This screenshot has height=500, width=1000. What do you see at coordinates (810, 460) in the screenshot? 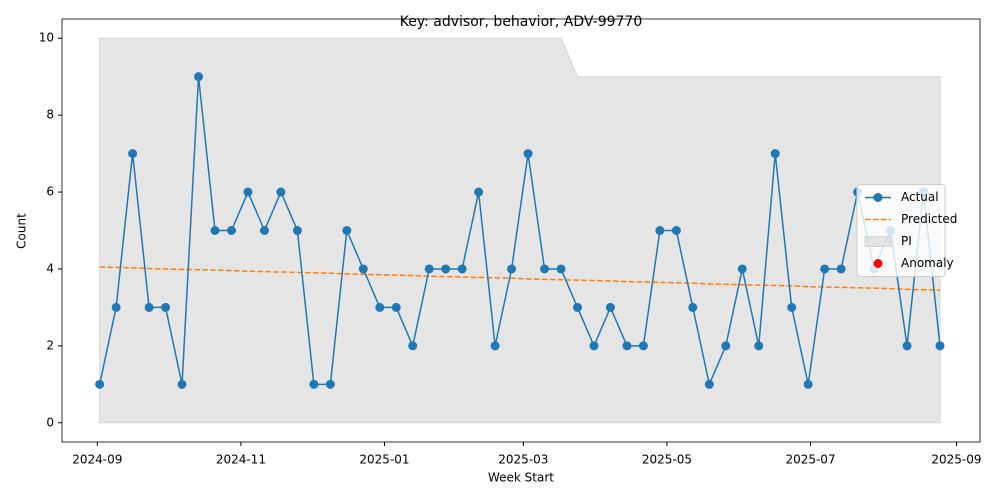
I see `x-tick-label: 2025-07` at bounding box center [810, 460].